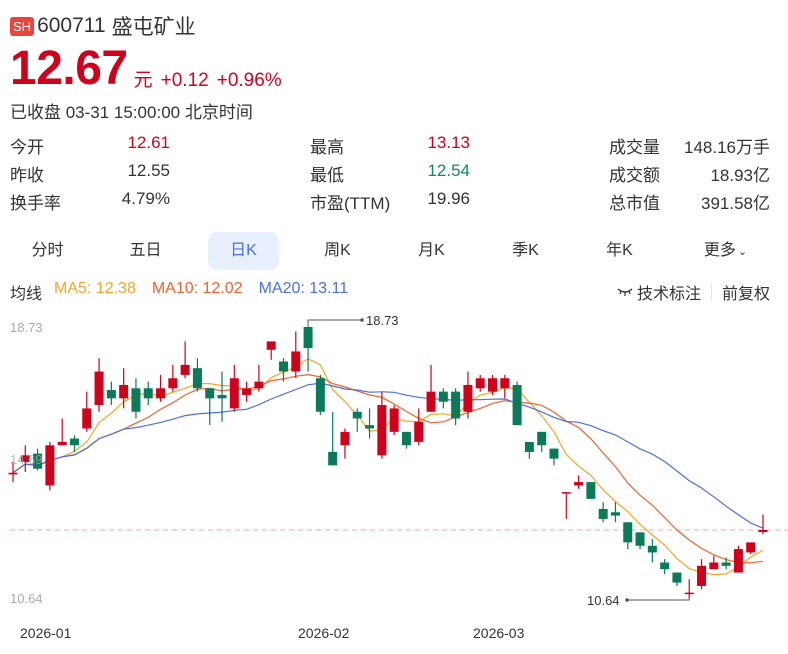  What do you see at coordinates (22, 26) in the screenshot?
I see `exchange-badge: SH` at bounding box center [22, 26].